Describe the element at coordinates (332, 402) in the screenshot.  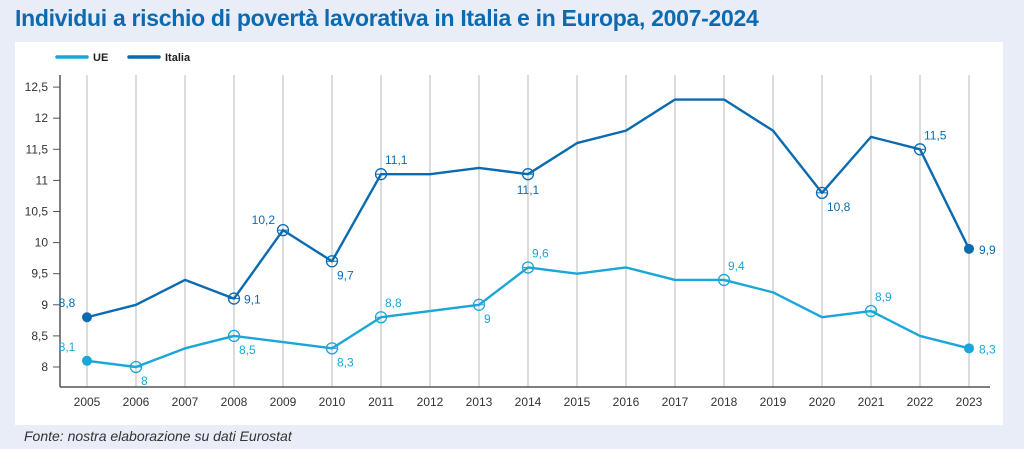
I see `x-tick-label: 2010` at that location.